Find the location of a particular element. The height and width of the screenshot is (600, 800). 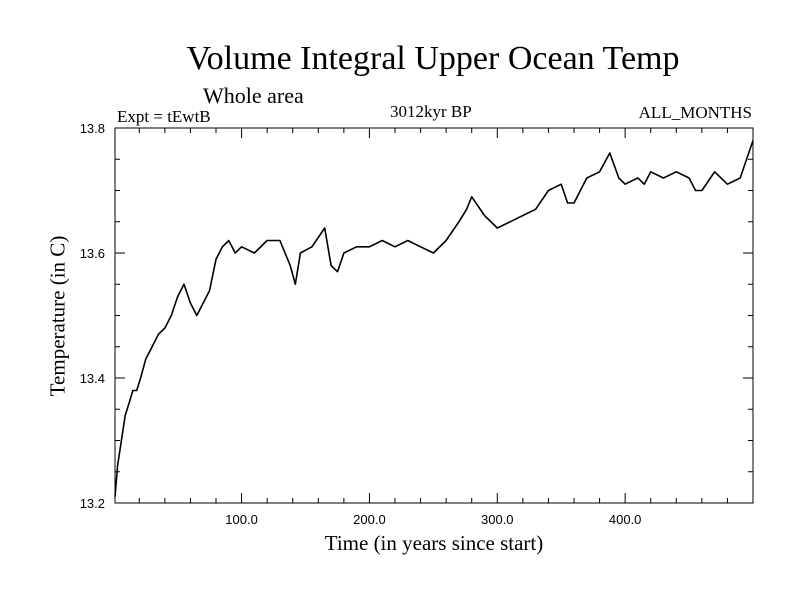

chart-subtitle: Whole area is located at coordinates (253, 95).